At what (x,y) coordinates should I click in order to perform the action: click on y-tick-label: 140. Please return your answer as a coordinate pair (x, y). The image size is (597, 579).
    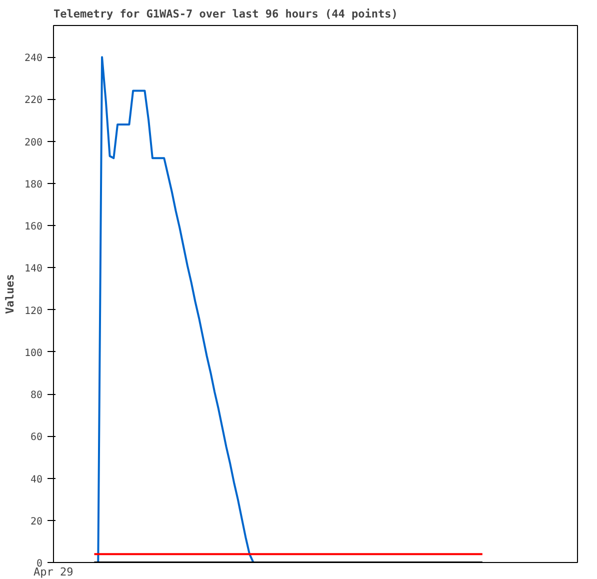
    Looking at the image, I should click on (33, 269).